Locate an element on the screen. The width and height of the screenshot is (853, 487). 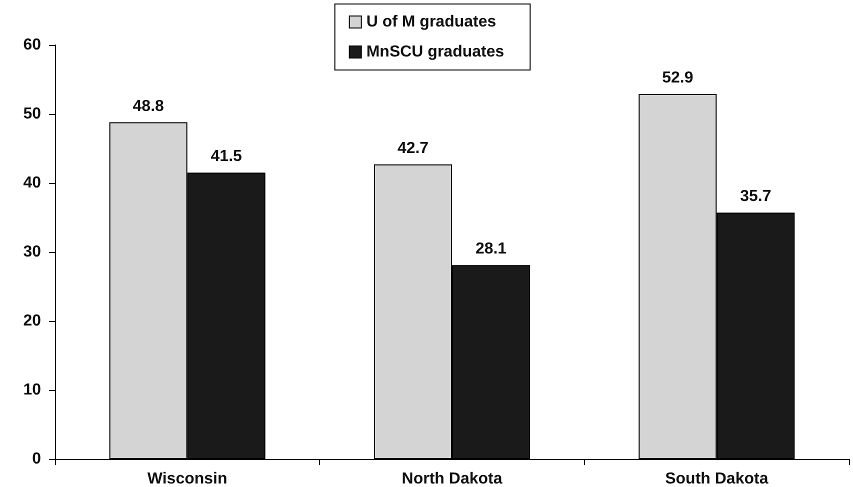
legend-label: MnSCU graduates is located at coordinates (435, 52).